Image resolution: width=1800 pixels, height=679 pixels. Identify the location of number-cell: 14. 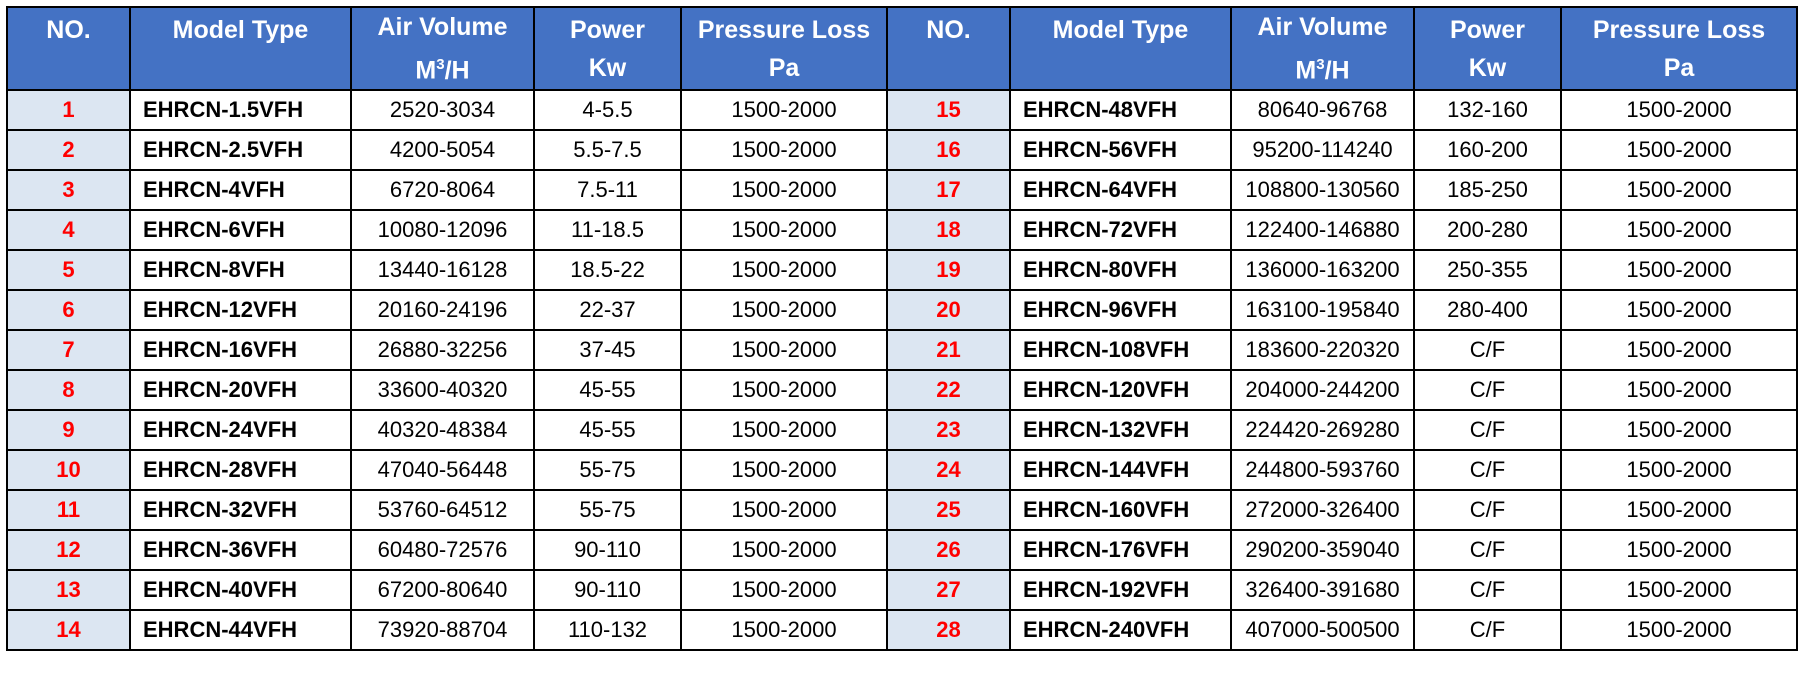
(68, 630).